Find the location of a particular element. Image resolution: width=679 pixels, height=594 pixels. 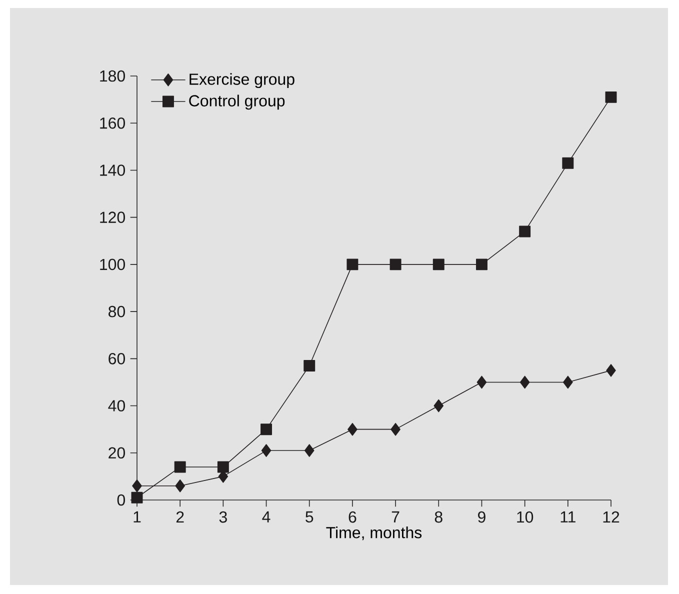

y-tick-label: 80 is located at coordinates (117, 312).